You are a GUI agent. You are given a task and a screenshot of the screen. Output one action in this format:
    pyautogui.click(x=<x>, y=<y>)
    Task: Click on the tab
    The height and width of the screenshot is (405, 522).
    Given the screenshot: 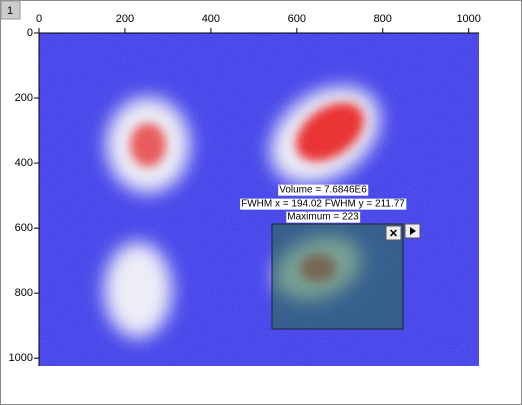 What is the action you would take?
    pyautogui.click(x=10, y=10)
    